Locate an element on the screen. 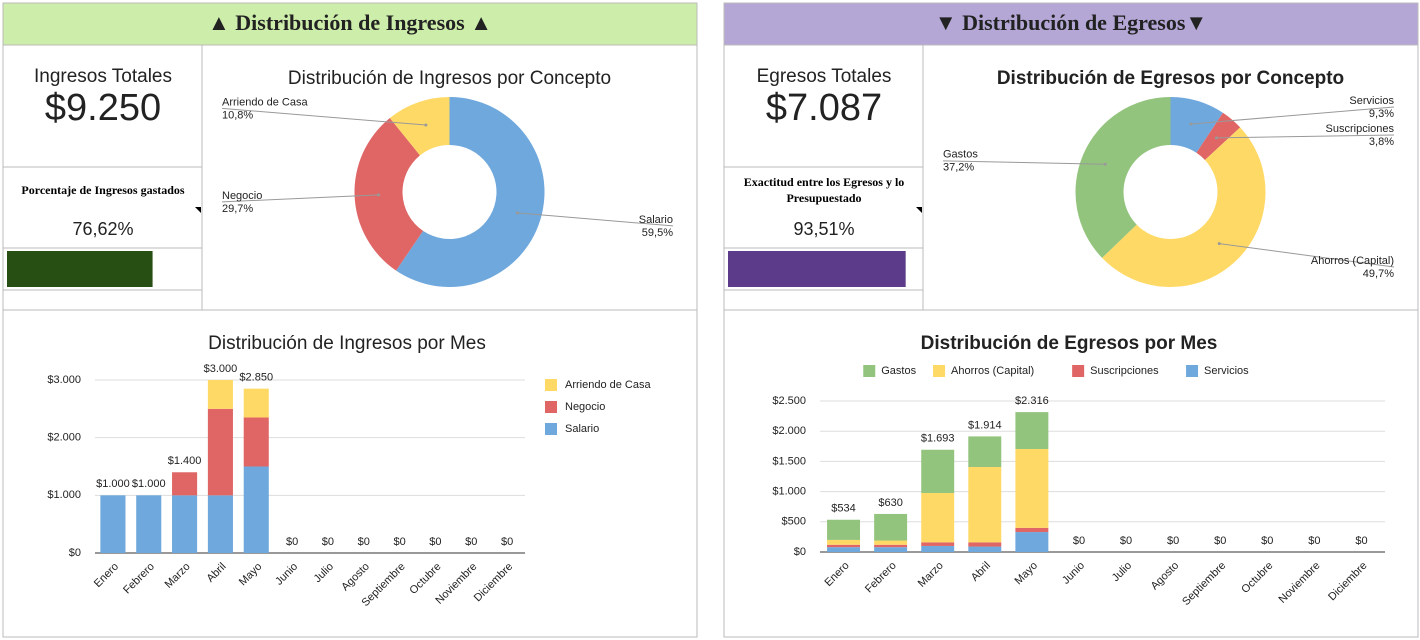  slice-percent: 9,3% is located at coordinates (1381, 114).